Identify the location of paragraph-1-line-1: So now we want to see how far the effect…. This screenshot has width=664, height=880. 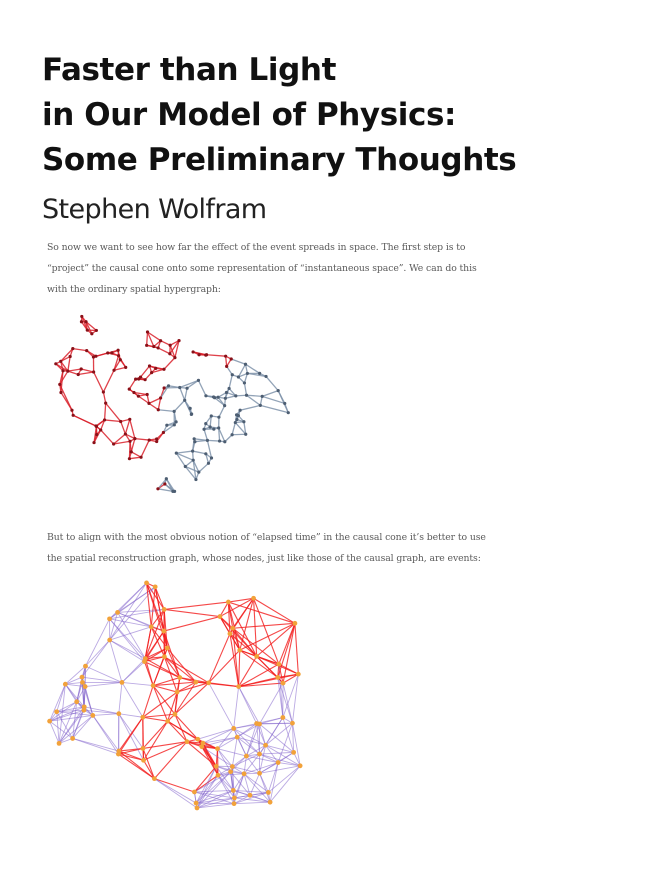
(256, 247).